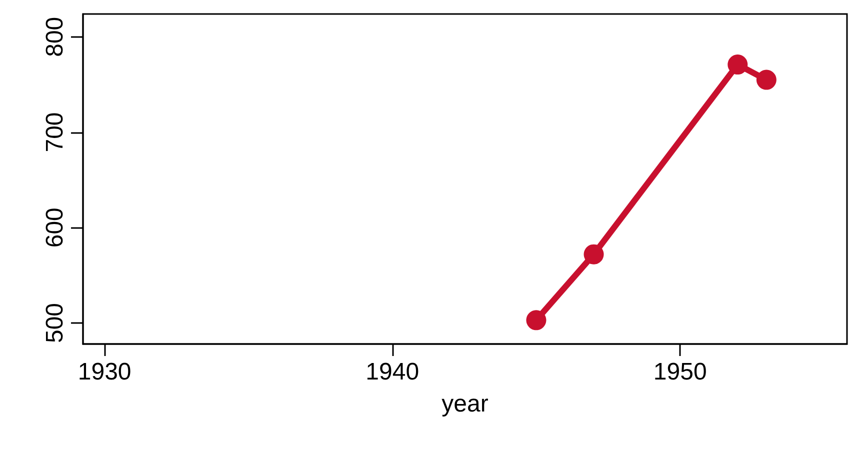 The height and width of the screenshot is (452, 862). What do you see at coordinates (55, 228) in the screenshot?
I see `y-tick-label: 600` at bounding box center [55, 228].